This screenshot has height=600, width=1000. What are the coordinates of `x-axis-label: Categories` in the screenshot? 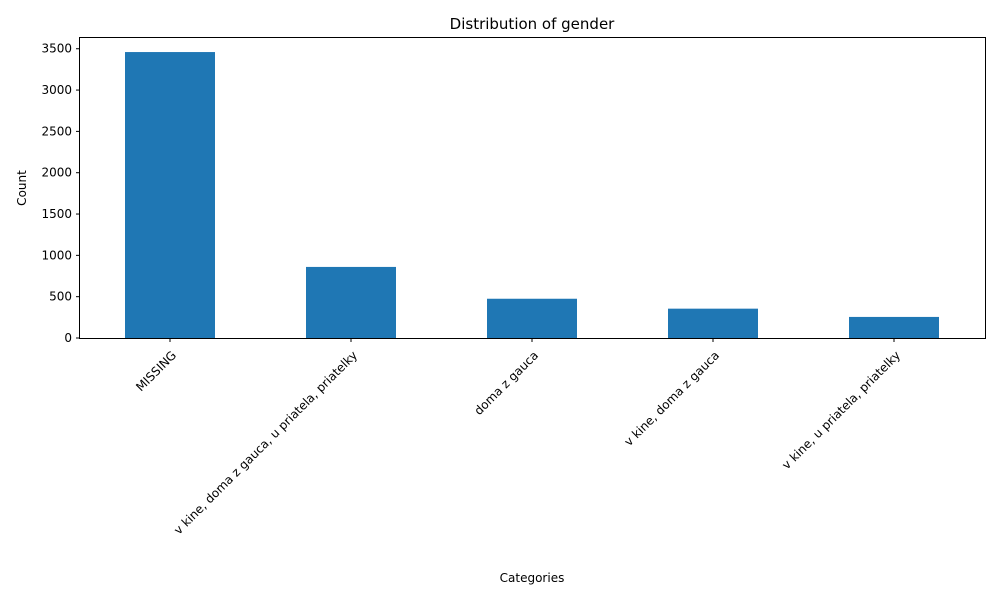 It's located at (532, 578).